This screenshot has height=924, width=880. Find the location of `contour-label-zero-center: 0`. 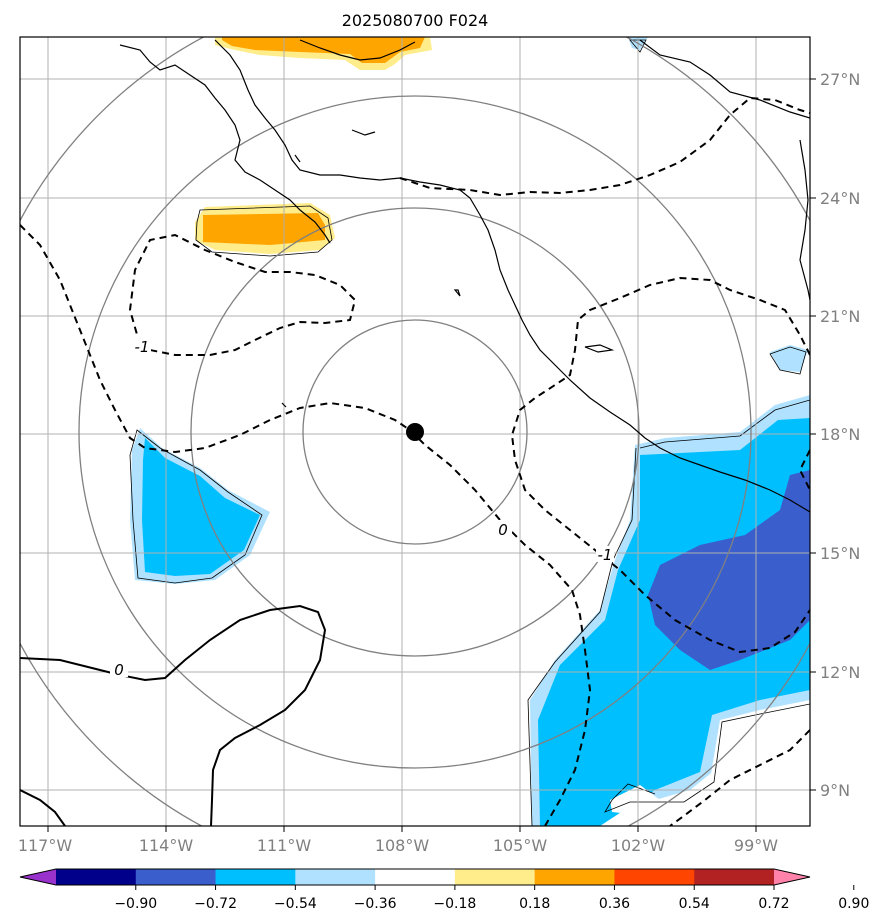

contour-label-zero-center: 0 is located at coordinates (503, 530).